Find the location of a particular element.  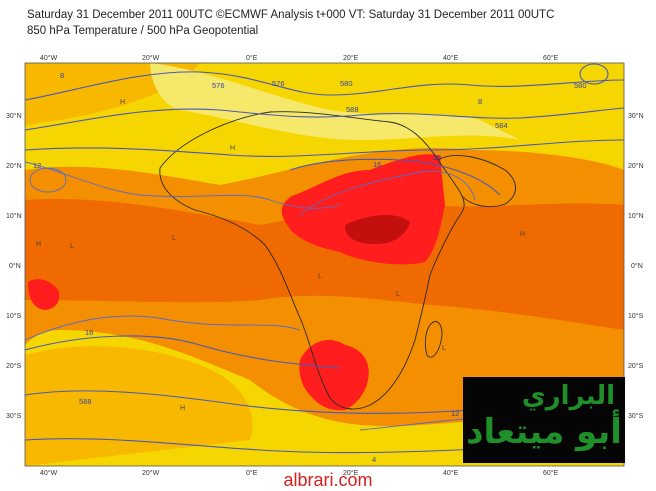

coastline-madagascar is located at coordinates (433, 339).